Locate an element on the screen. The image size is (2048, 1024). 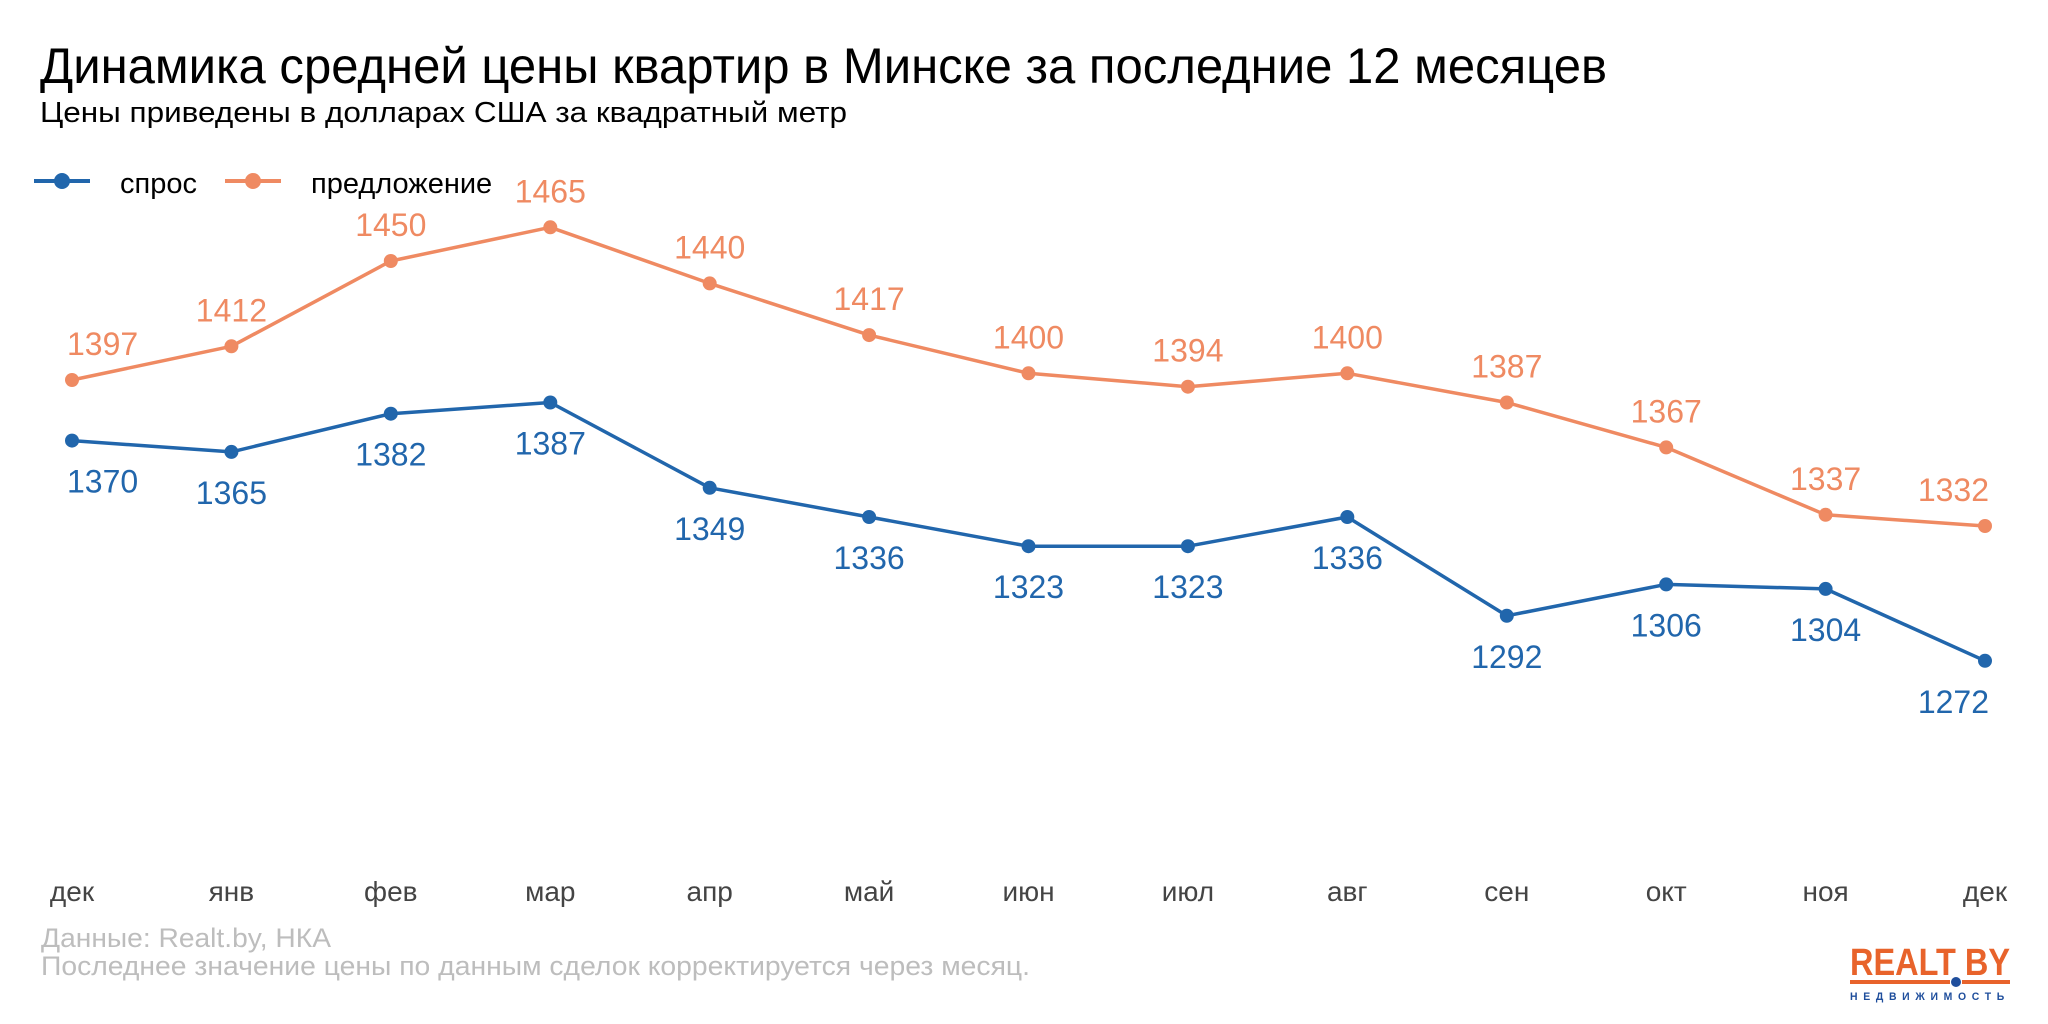
x-tick-label: апр is located at coordinates (710, 891).